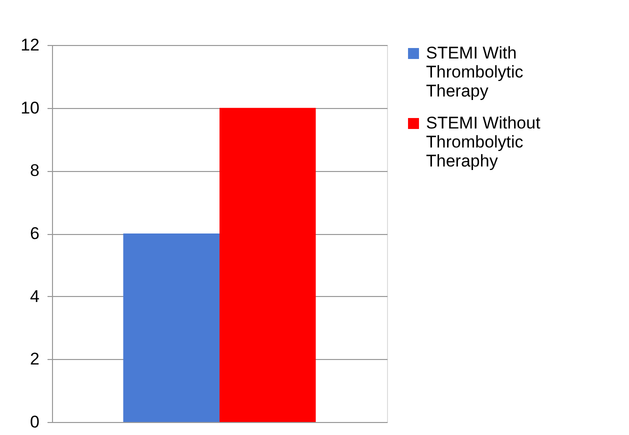 The height and width of the screenshot is (435, 629). What do you see at coordinates (30, 108) in the screenshot?
I see `y-tick-label: 10` at bounding box center [30, 108].